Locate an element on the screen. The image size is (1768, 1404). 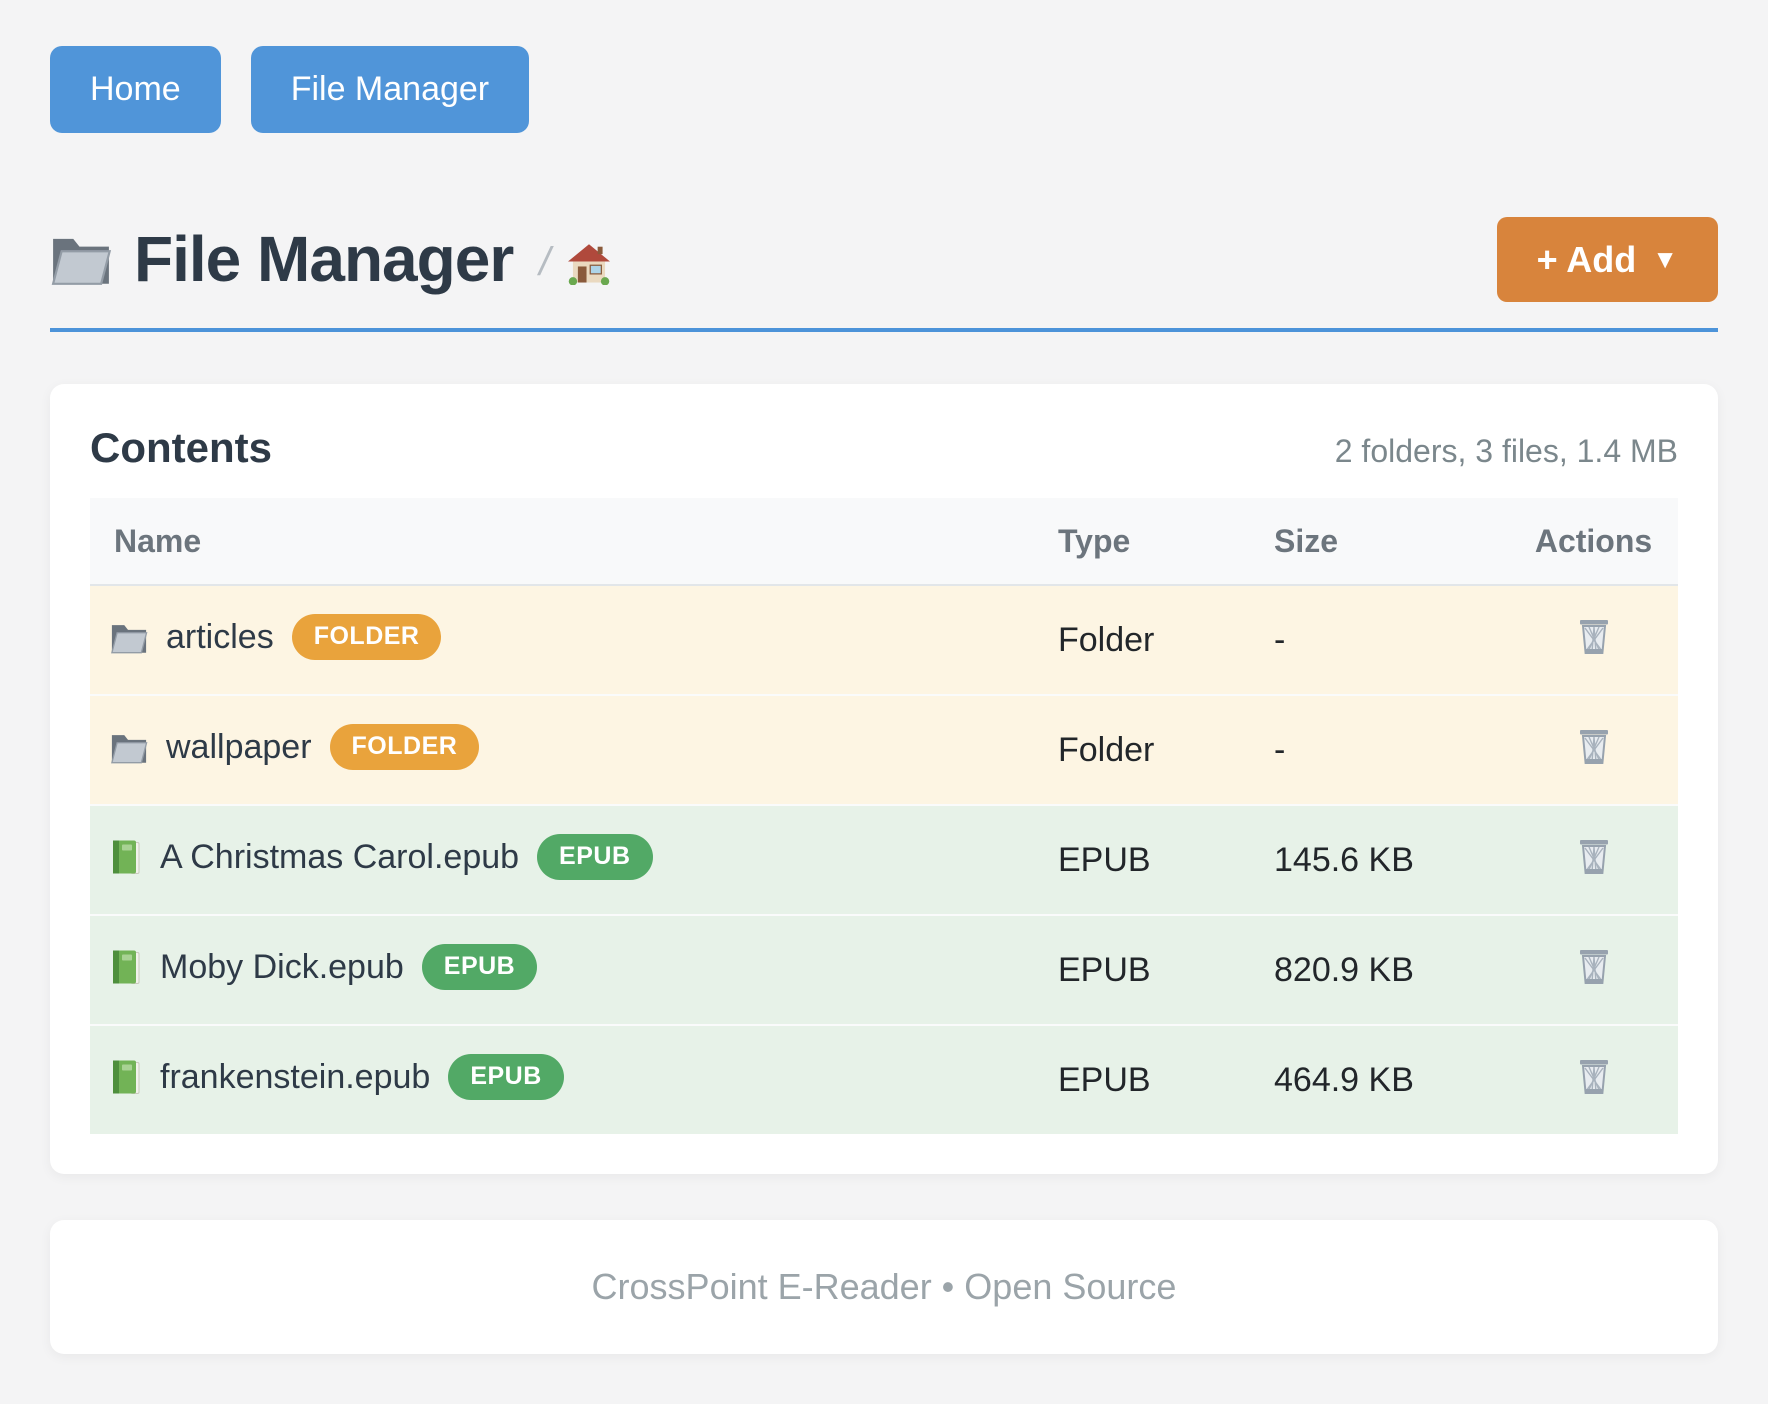
file-name: A Christmas Carol.epub is located at coordinates (340, 856).